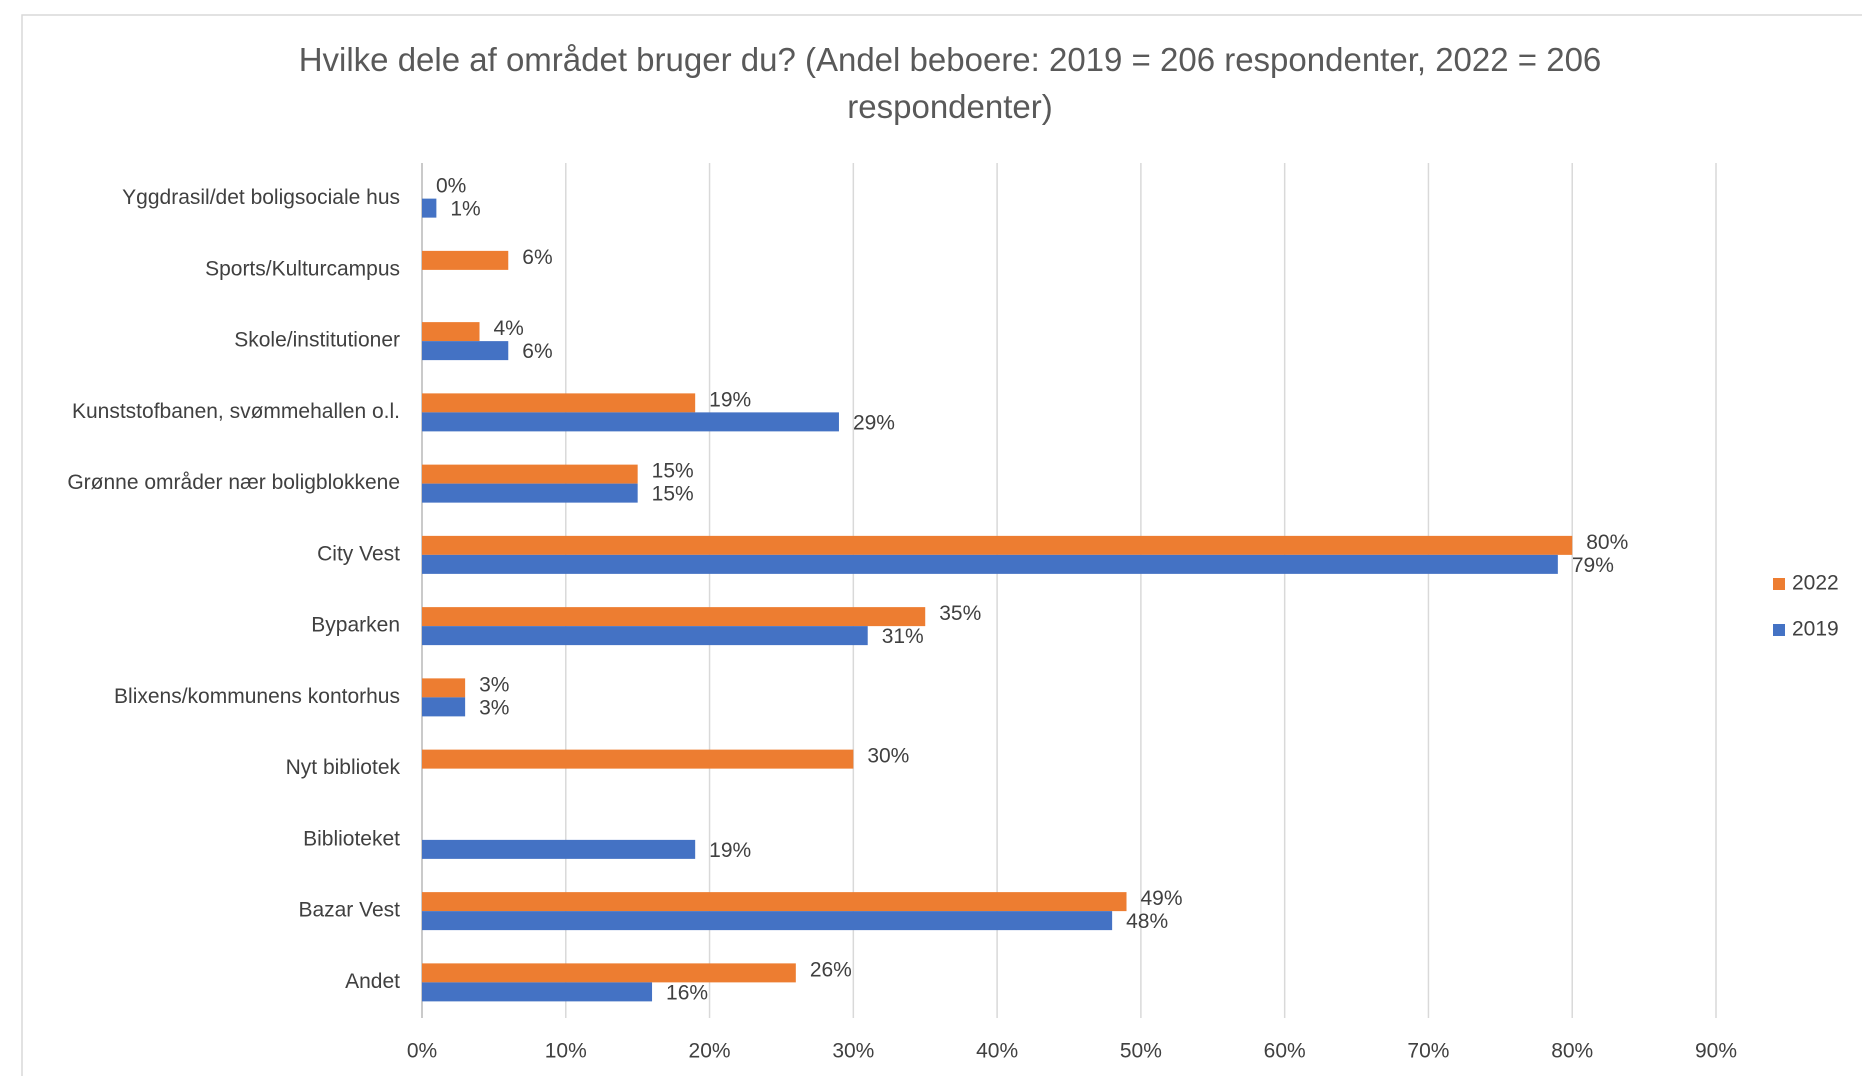  What do you see at coordinates (960, 613) in the screenshot?
I see `data-label: 35%` at bounding box center [960, 613].